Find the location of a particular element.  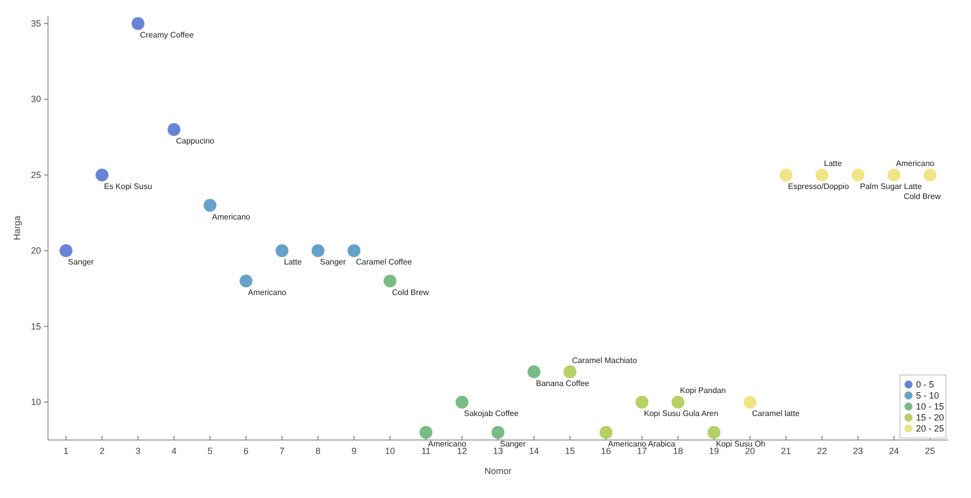

x-tick-label: 15 is located at coordinates (570, 451).